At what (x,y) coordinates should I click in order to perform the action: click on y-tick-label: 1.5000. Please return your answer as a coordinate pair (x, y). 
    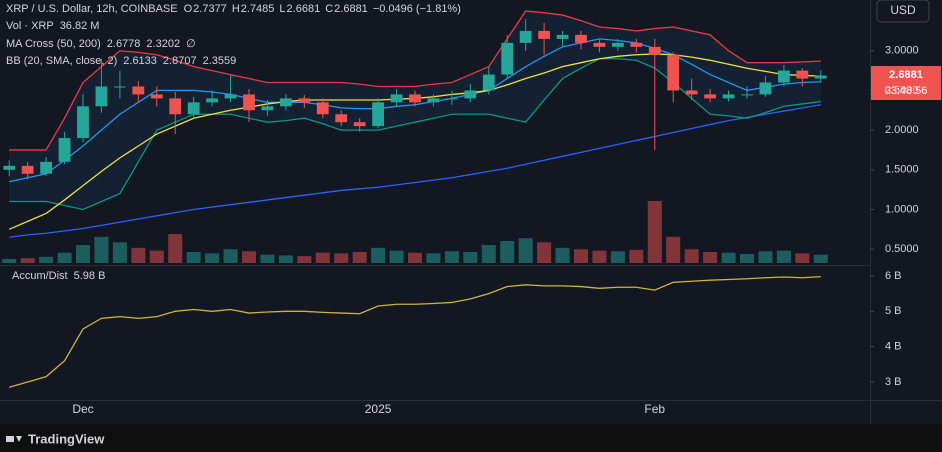
    Looking at the image, I should click on (902, 170).